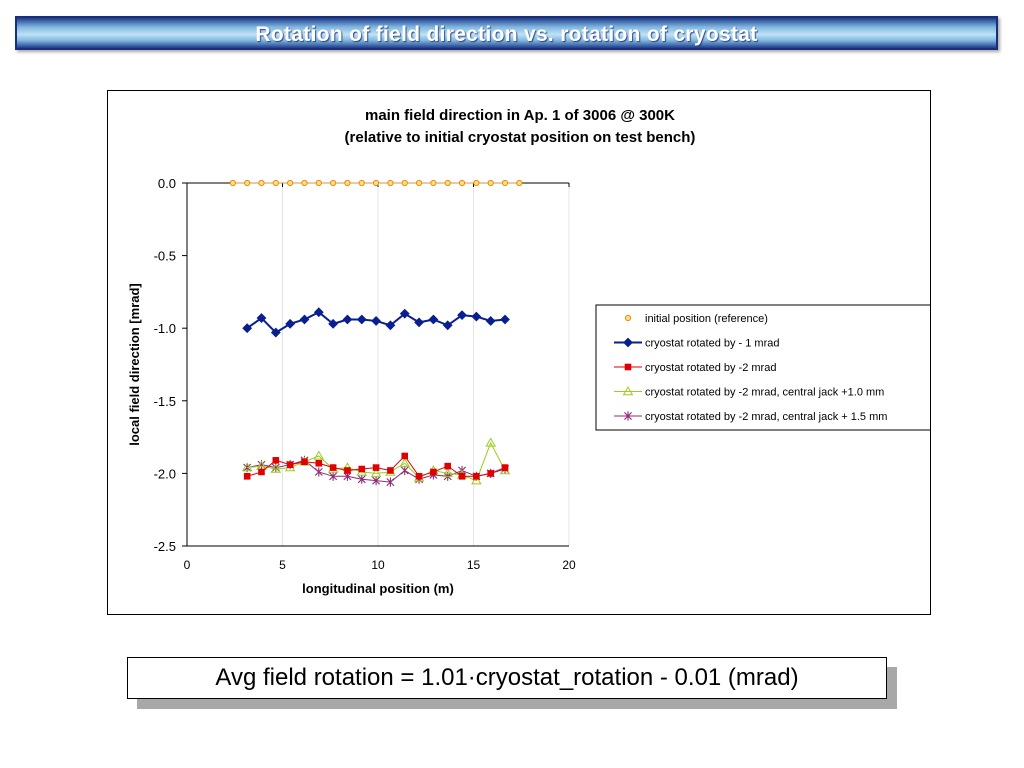  Describe the element at coordinates (282, 565) in the screenshot. I see `x-tick-label: 5` at that location.